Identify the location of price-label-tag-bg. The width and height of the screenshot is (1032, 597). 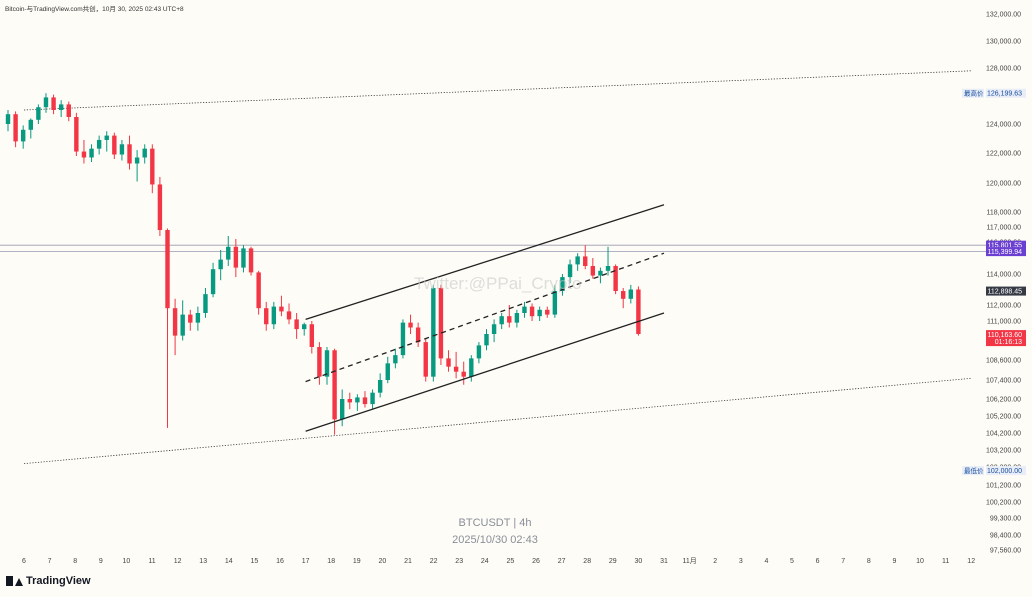
(973, 93).